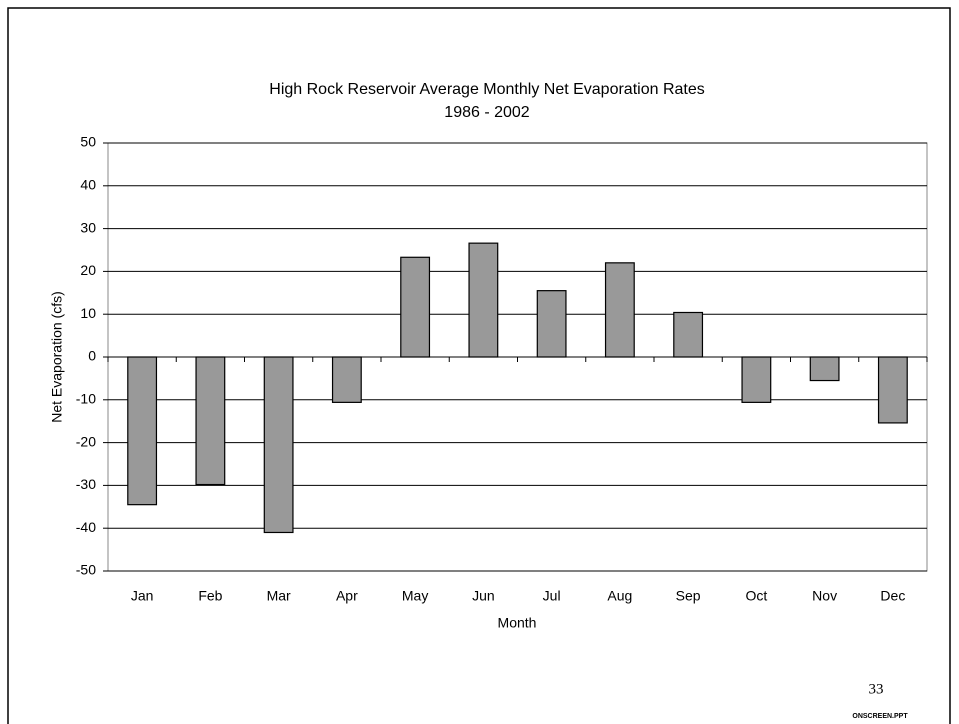  What do you see at coordinates (487, 112) in the screenshot?
I see `chart-subtitle: 1986 - 2002` at bounding box center [487, 112].